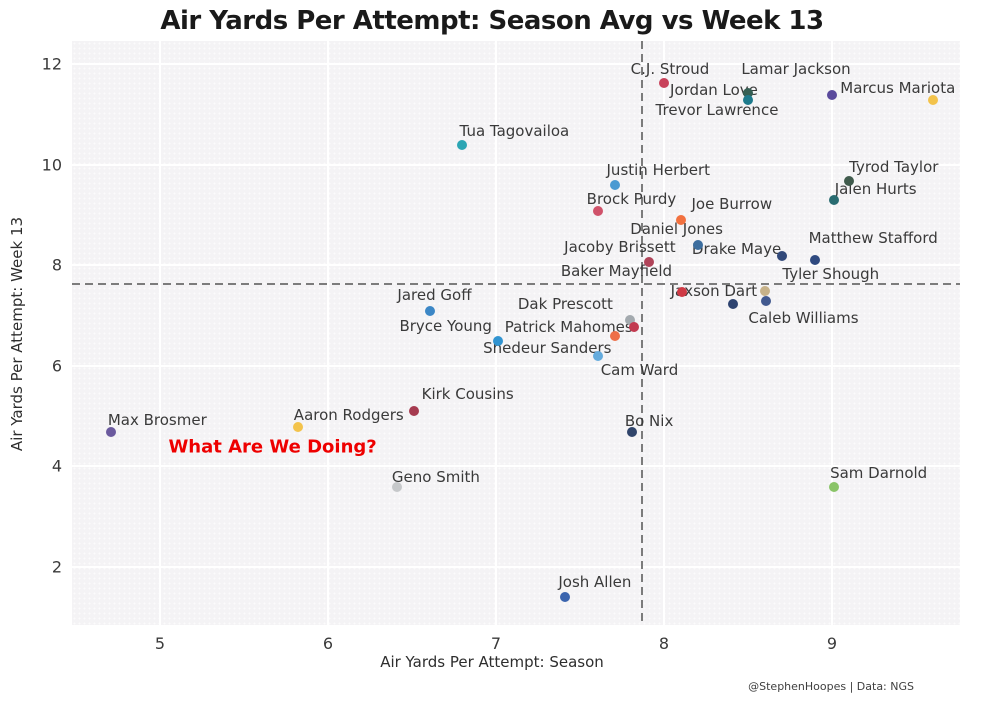 The image size is (984, 704). What do you see at coordinates (658, 169) in the screenshot?
I see `player-label: Justin Herbert` at bounding box center [658, 169].